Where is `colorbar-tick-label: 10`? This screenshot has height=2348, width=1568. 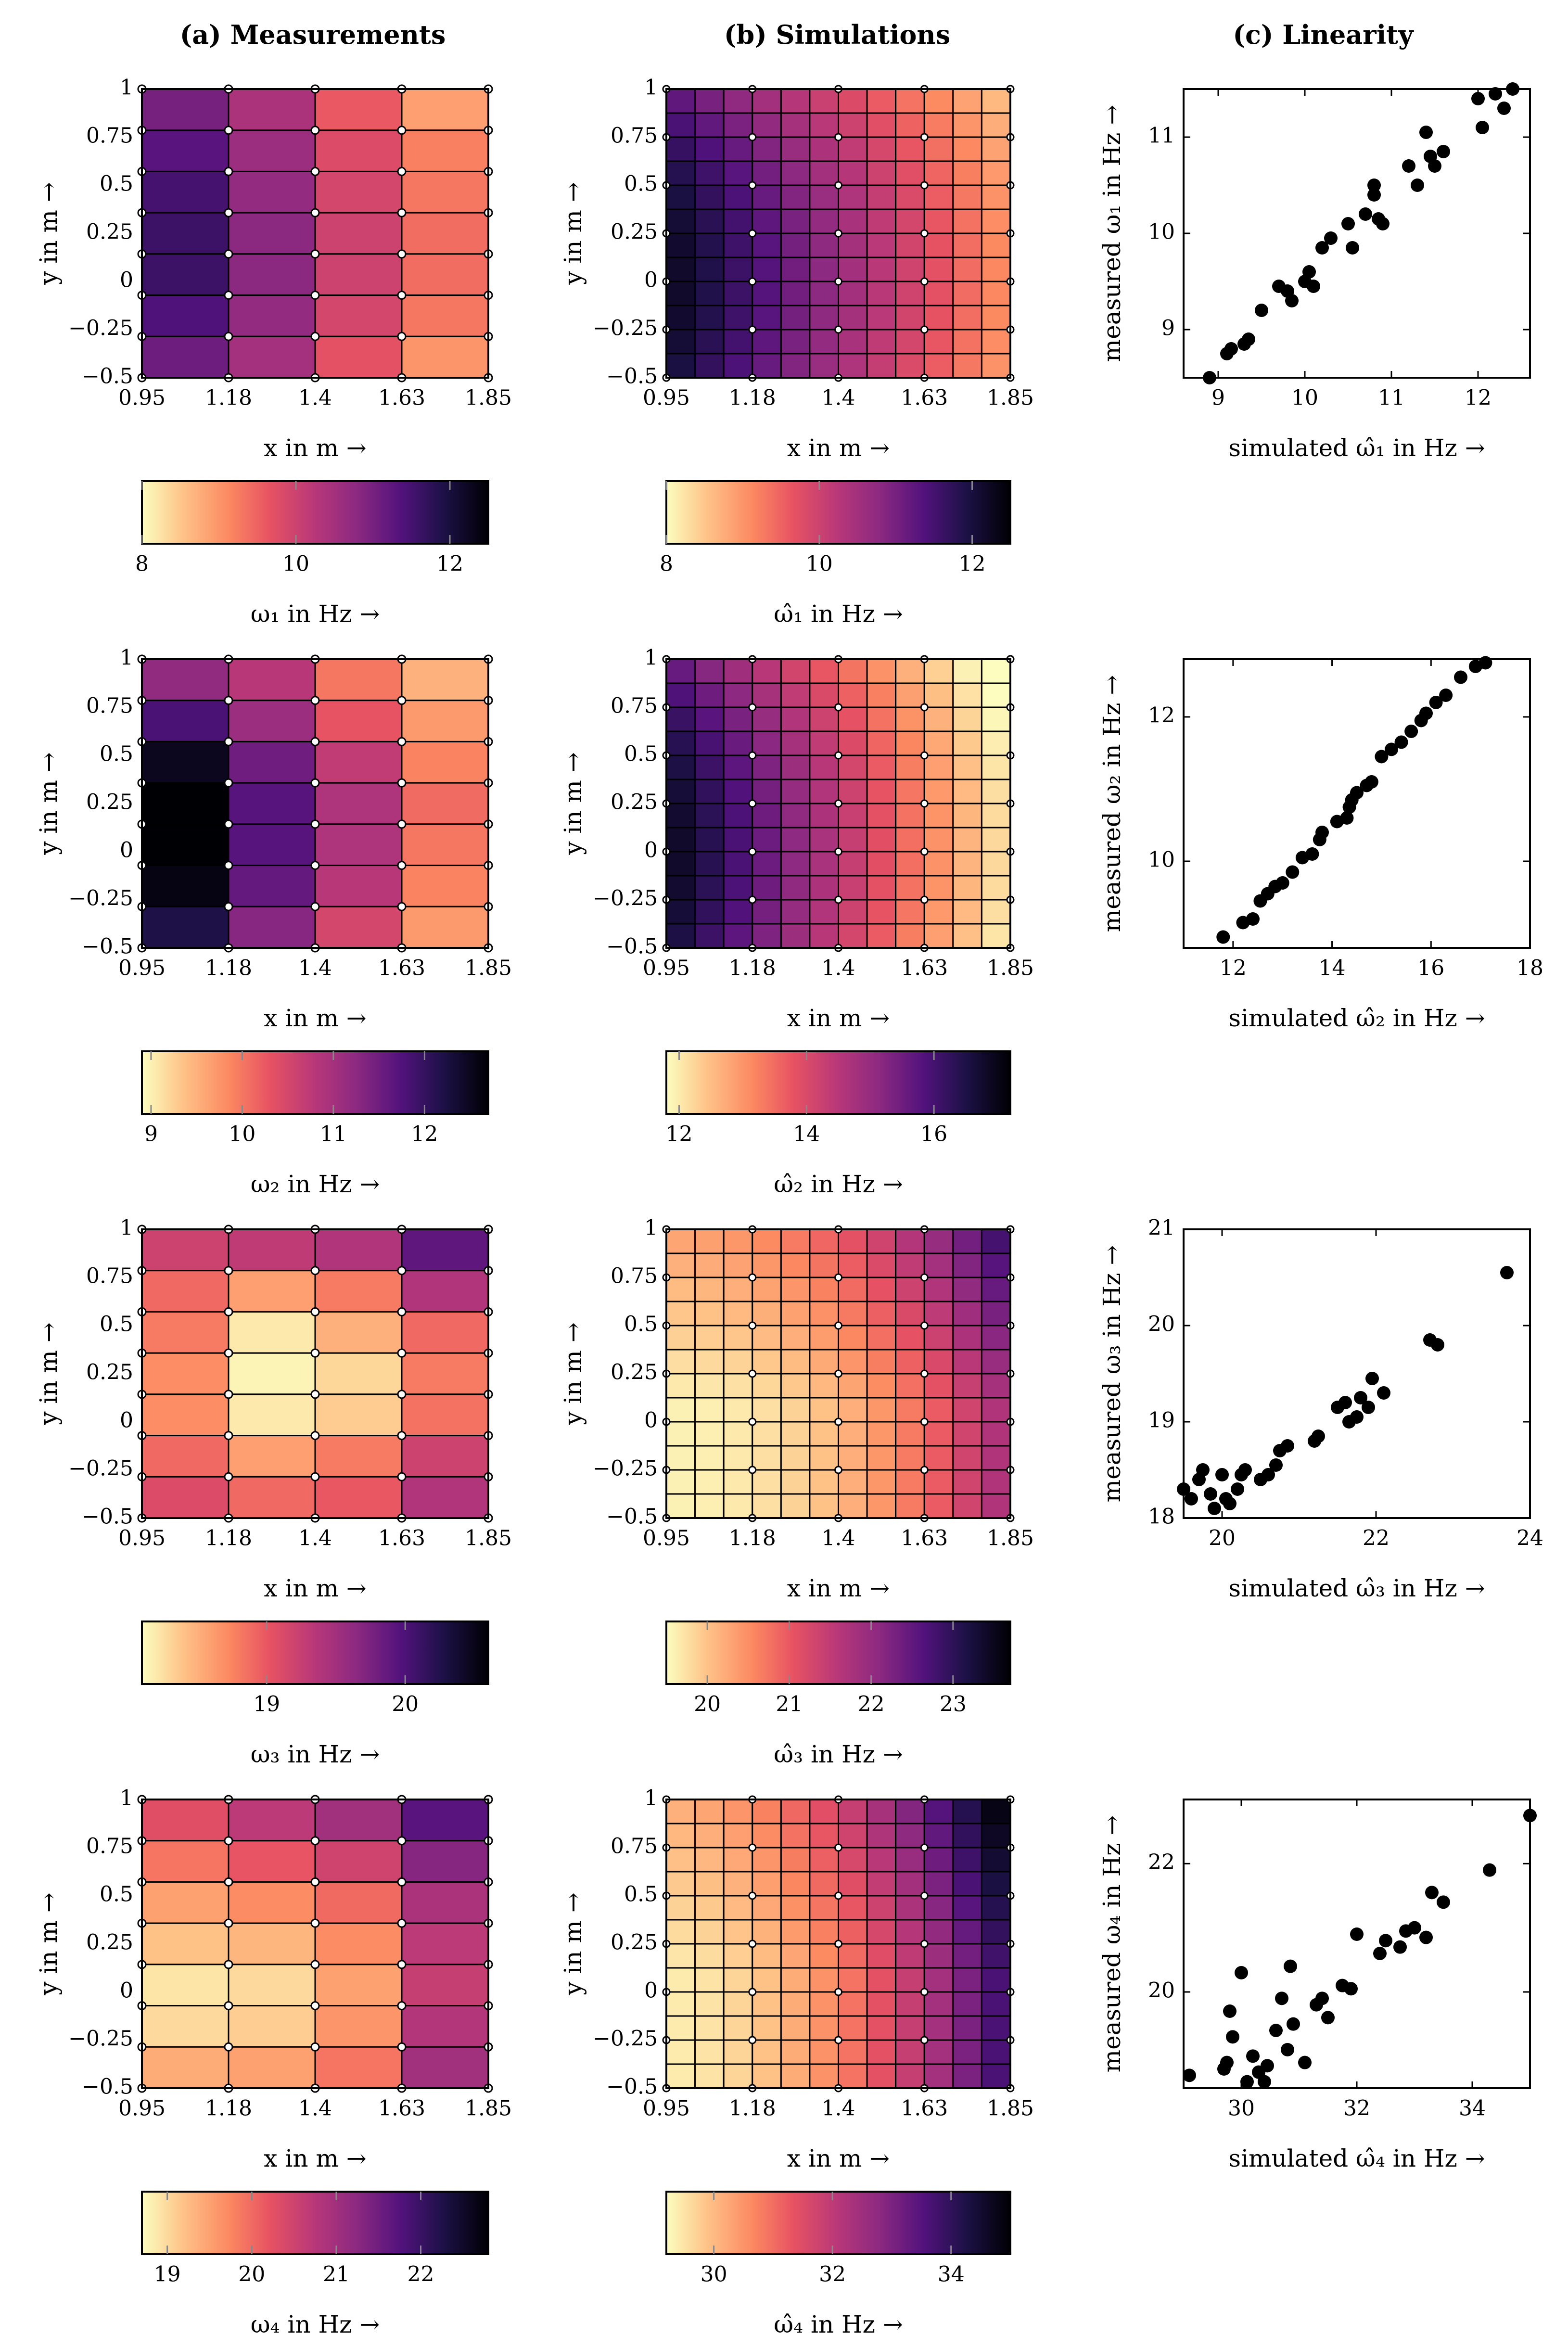
colorbar-tick-label: 10 is located at coordinates (295, 564).